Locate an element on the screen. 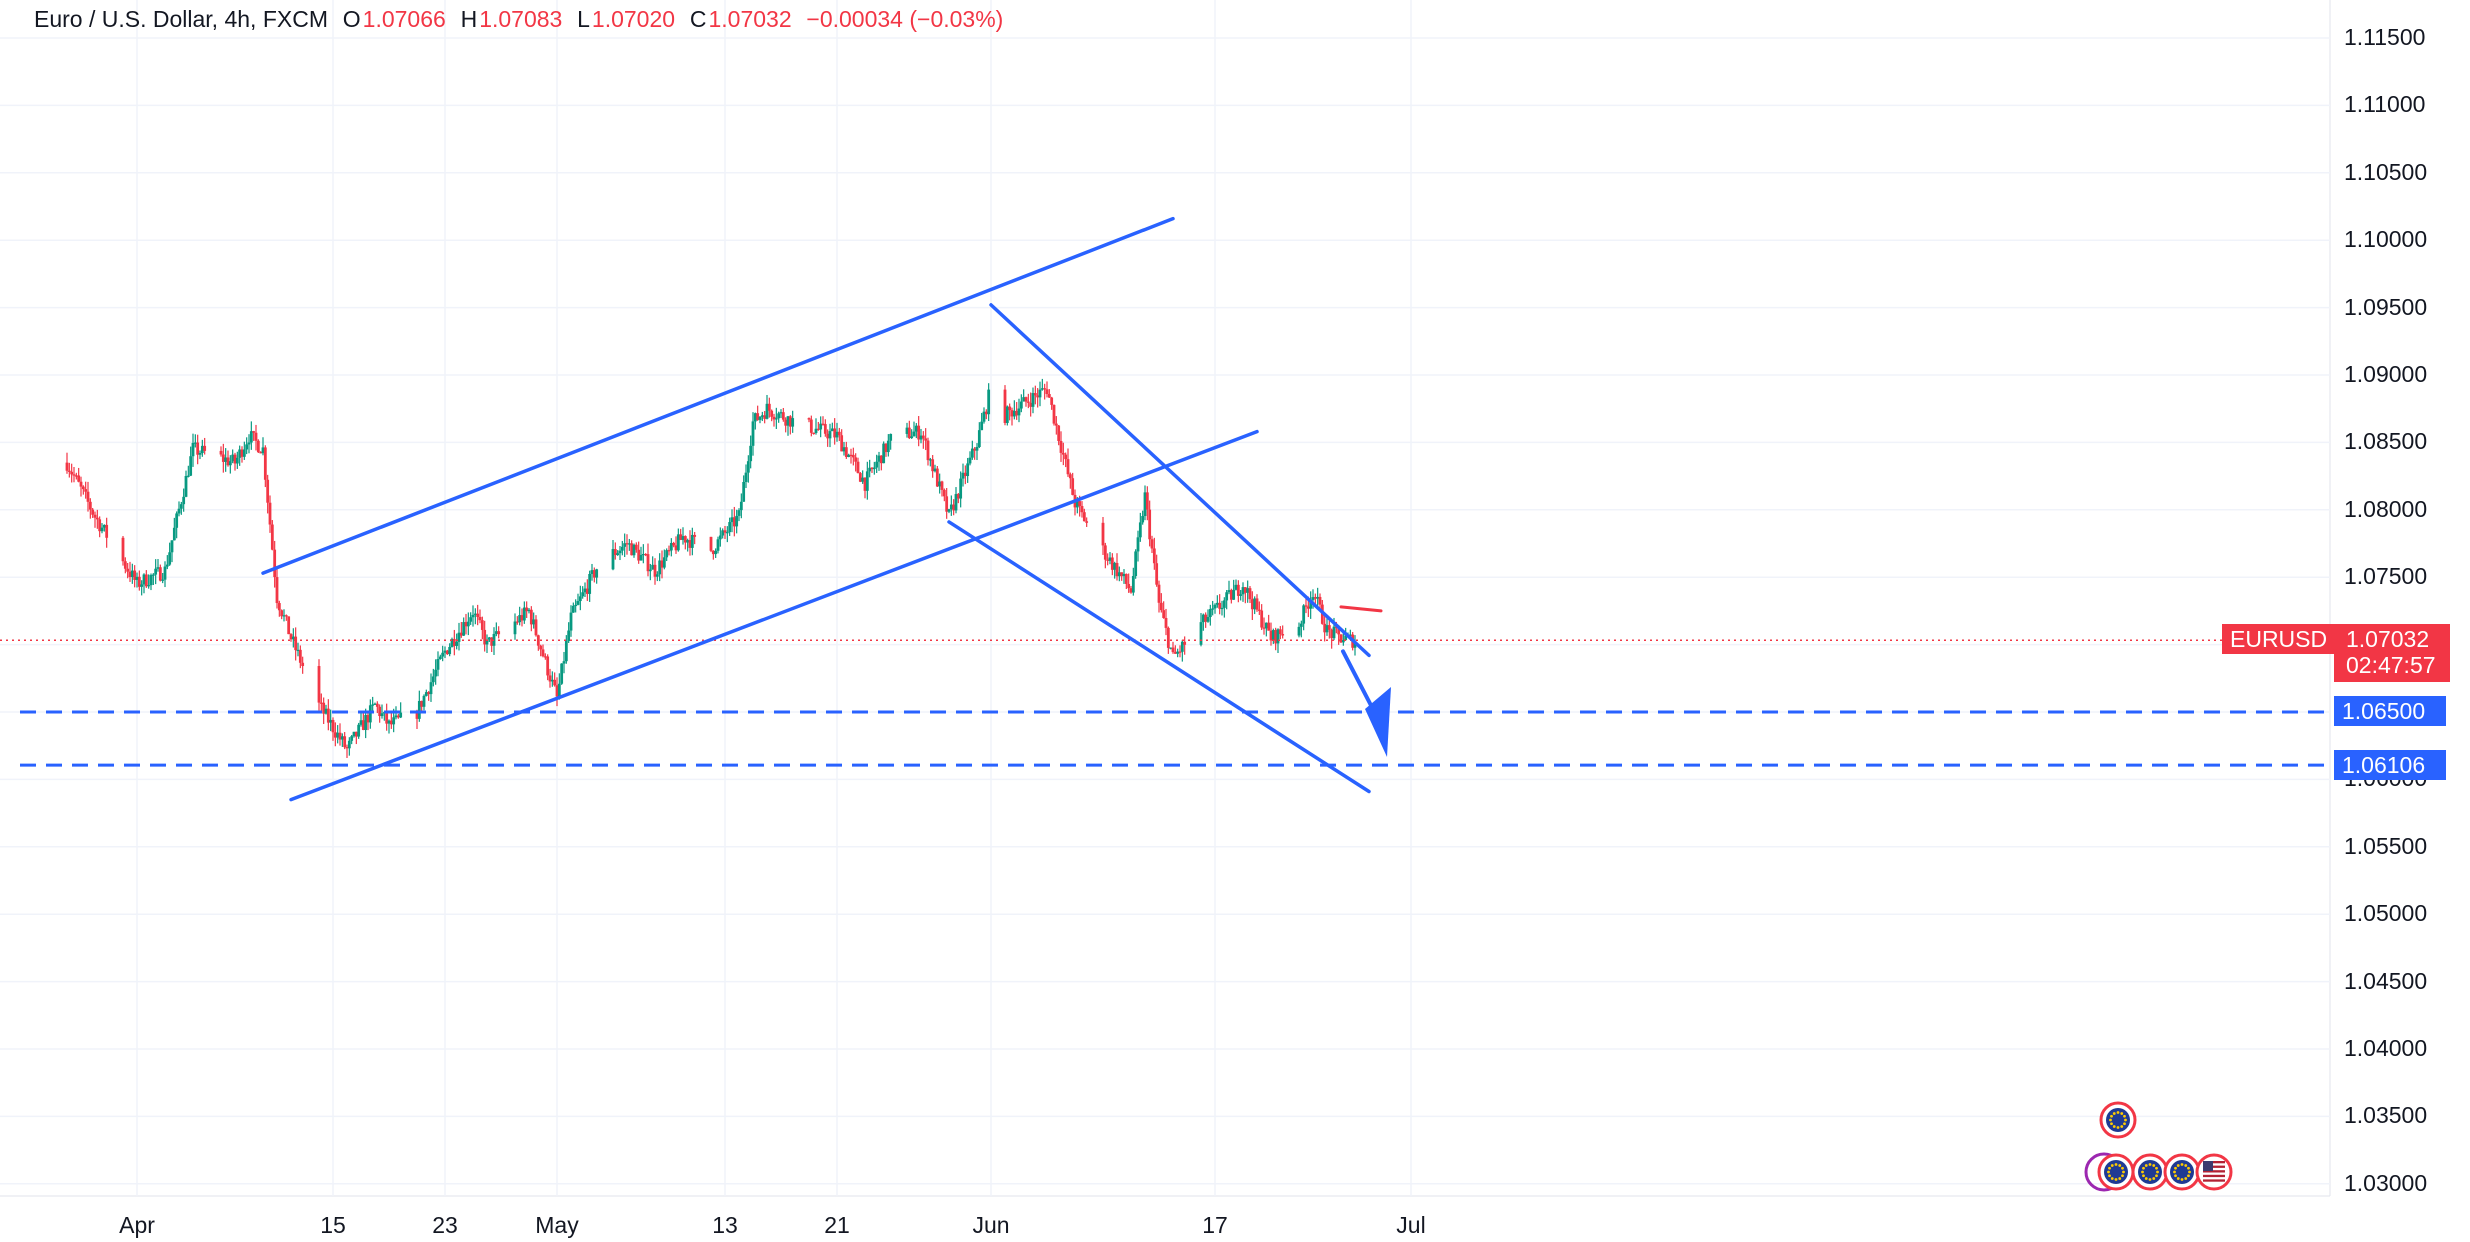 The image size is (2470, 1242). us-flag-icon is located at coordinates (2214, 1172).